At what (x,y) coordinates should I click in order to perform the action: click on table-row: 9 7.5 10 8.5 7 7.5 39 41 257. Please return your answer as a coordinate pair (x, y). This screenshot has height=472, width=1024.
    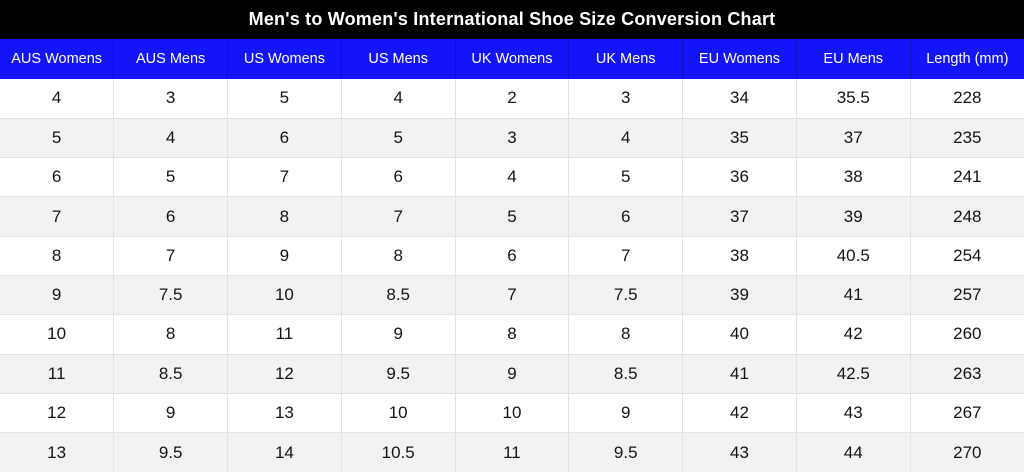
    Looking at the image, I should click on (512, 295).